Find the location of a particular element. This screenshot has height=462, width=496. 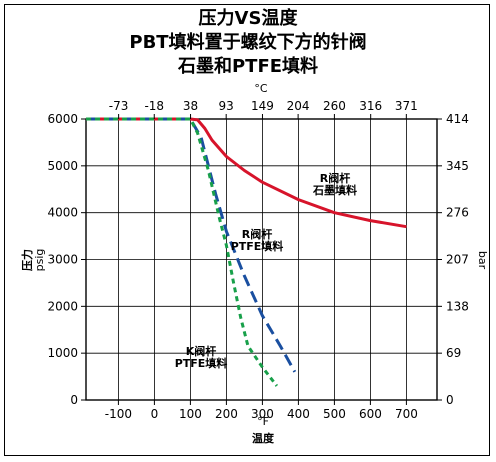

x-bottom-tick-label: -100 is located at coordinates (118, 414).